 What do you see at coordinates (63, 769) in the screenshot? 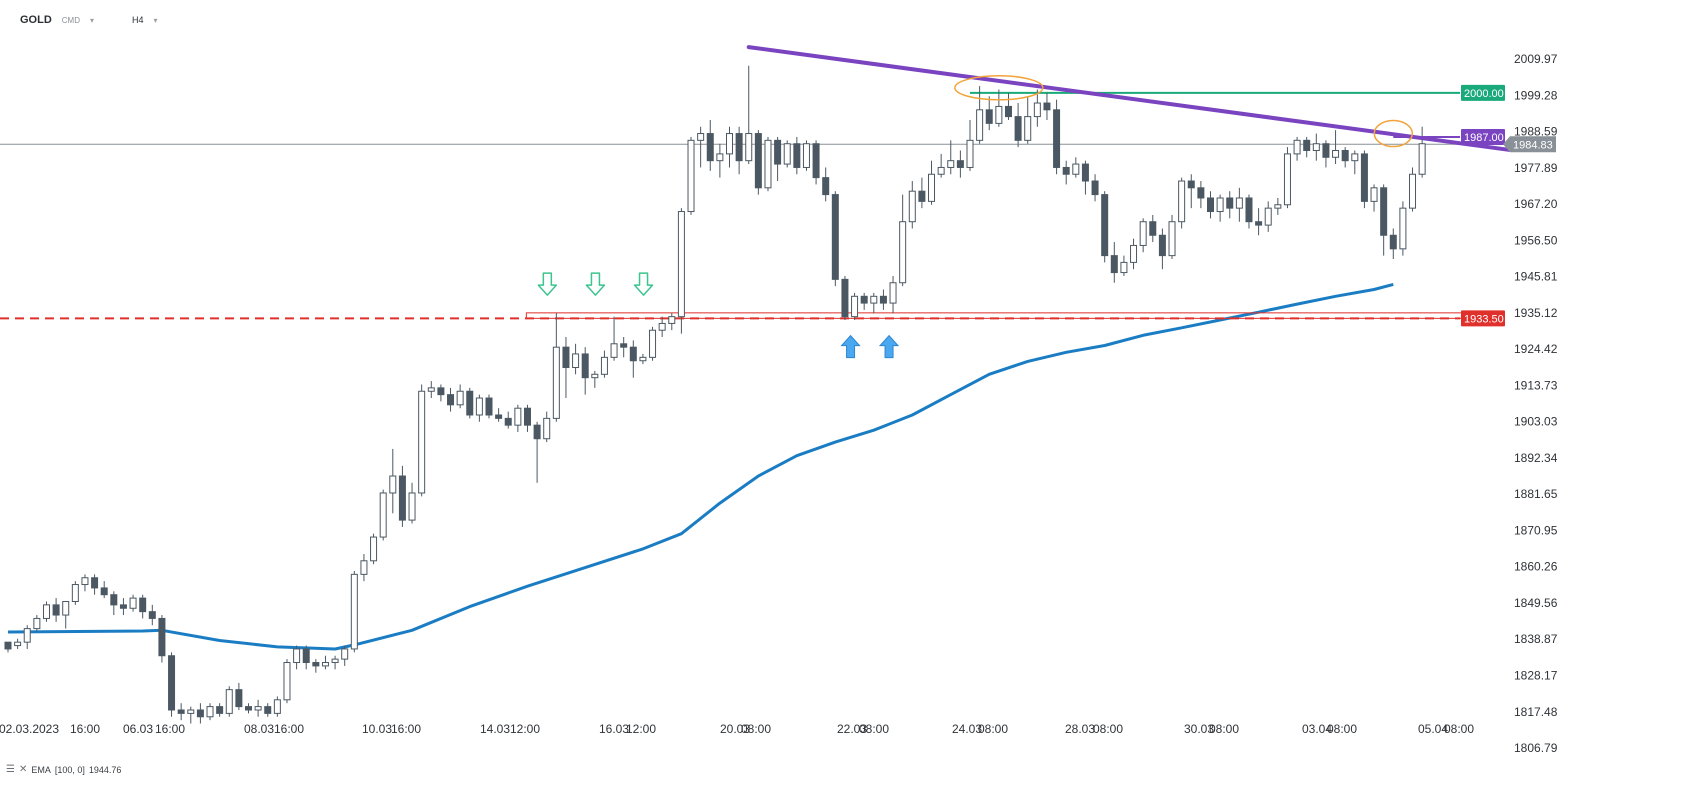
I see `indicator-legend: ☰ ✕ EMA [100, 0] 1944.76` at bounding box center [63, 769].